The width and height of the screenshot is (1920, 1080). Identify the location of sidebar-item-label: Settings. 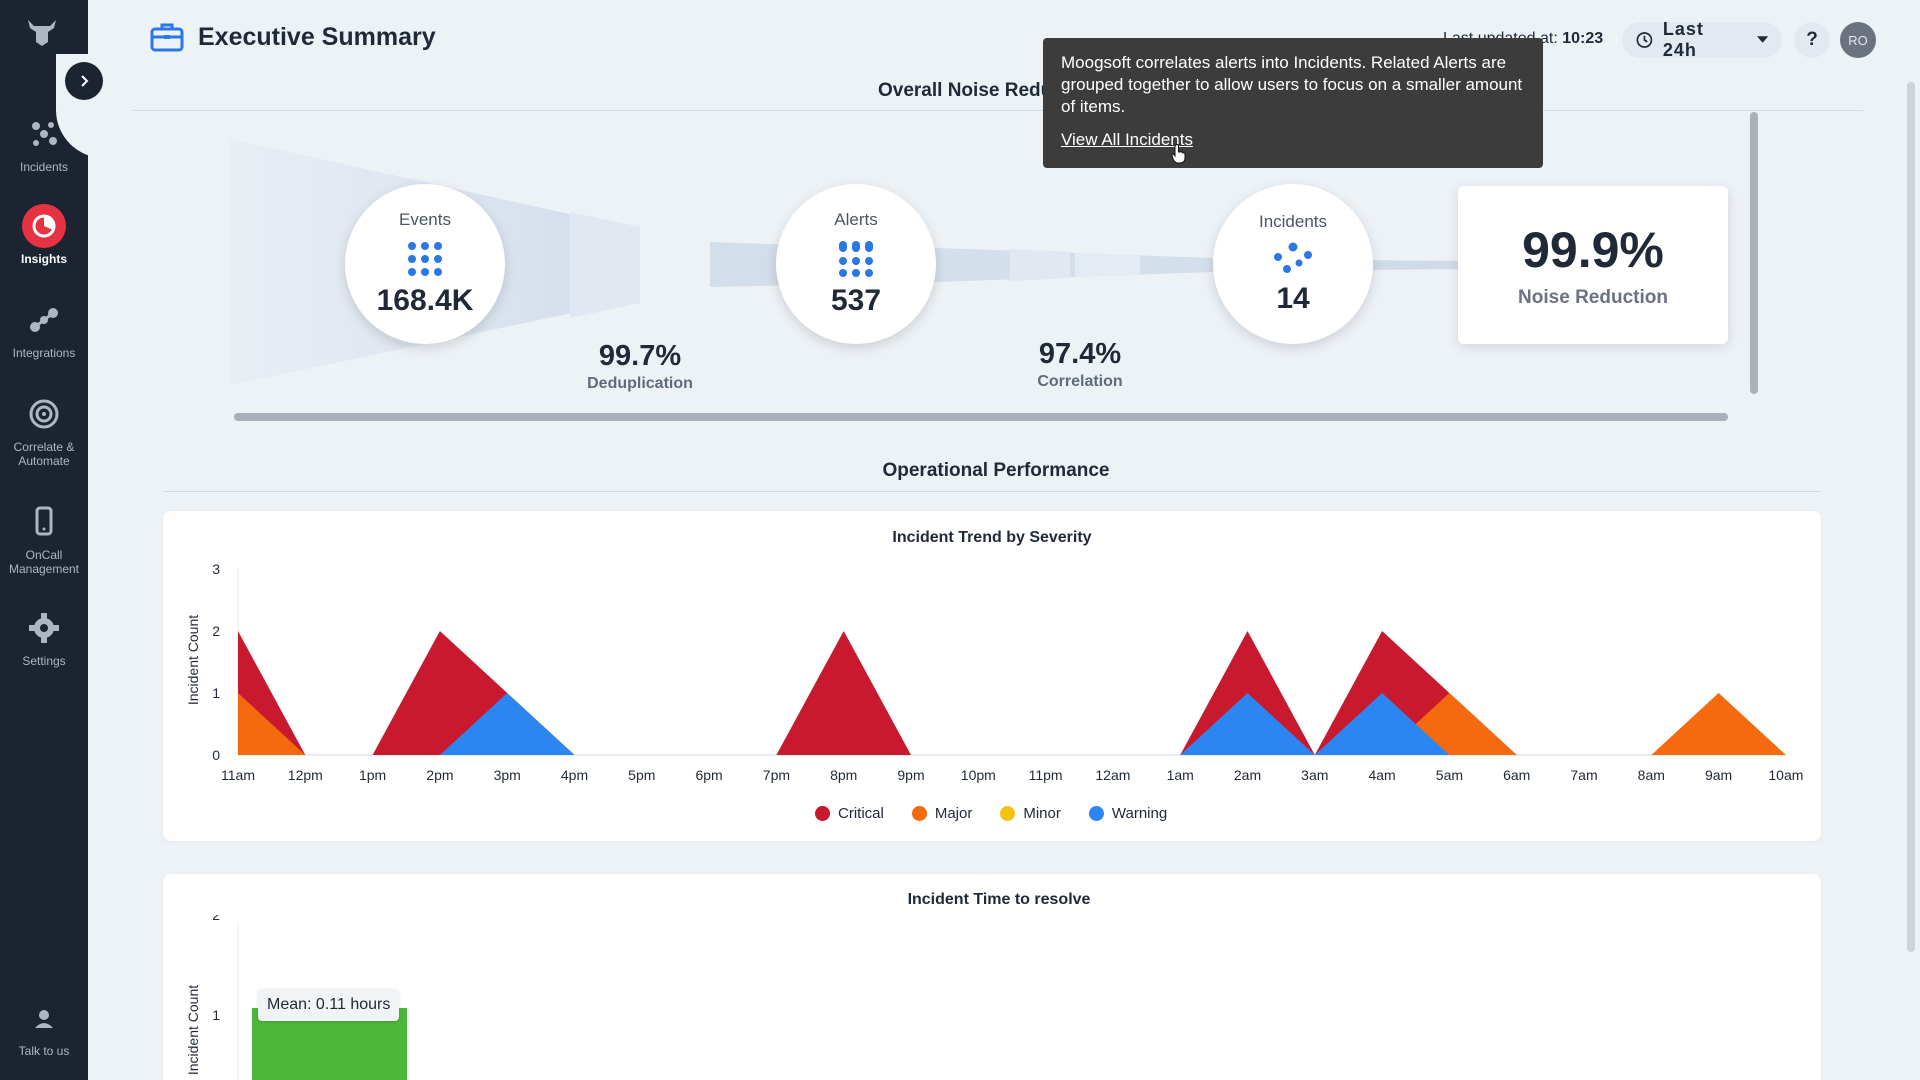
(44, 661).